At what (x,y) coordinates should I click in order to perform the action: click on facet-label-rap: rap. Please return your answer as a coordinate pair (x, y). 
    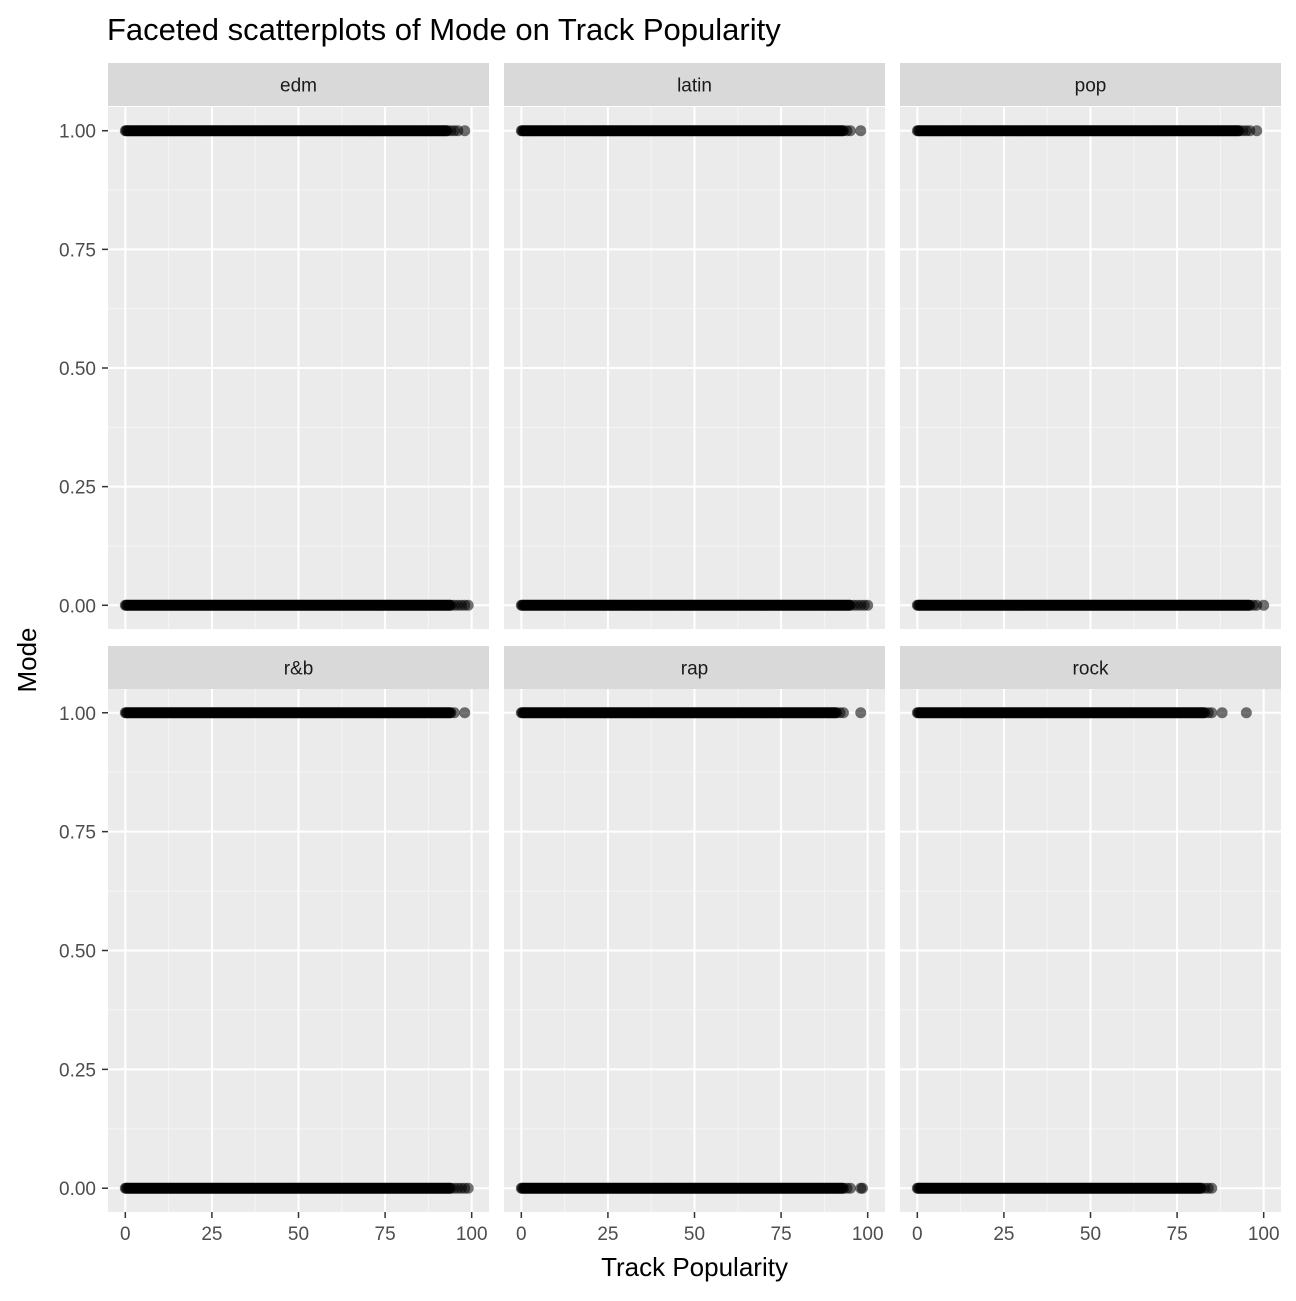
    Looking at the image, I should click on (694, 669).